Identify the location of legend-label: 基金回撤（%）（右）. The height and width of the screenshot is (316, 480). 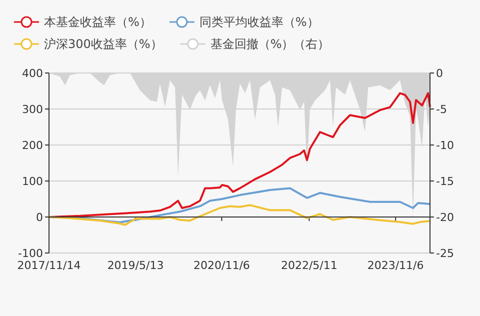
(270, 44).